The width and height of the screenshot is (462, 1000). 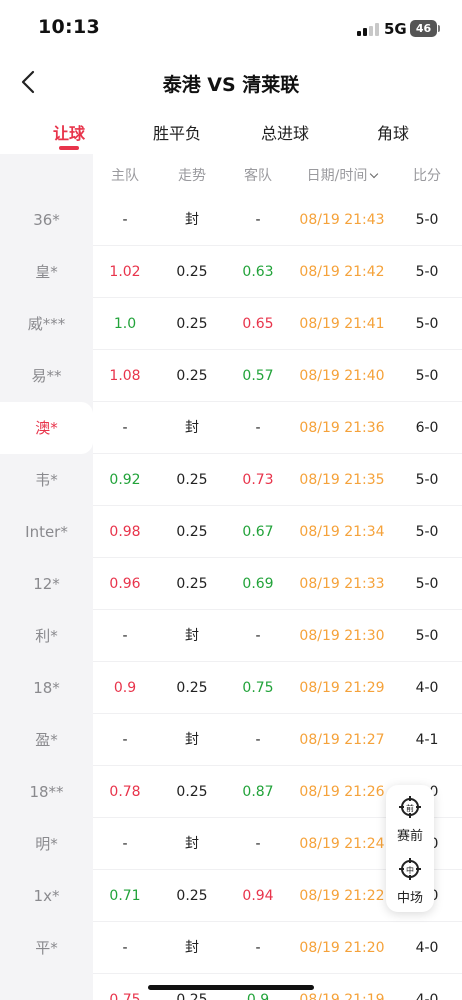 What do you see at coordinates (342, 584) in the screenshot?
I see `update-time: 08/19 21:33` at bounding box center [342, 584].